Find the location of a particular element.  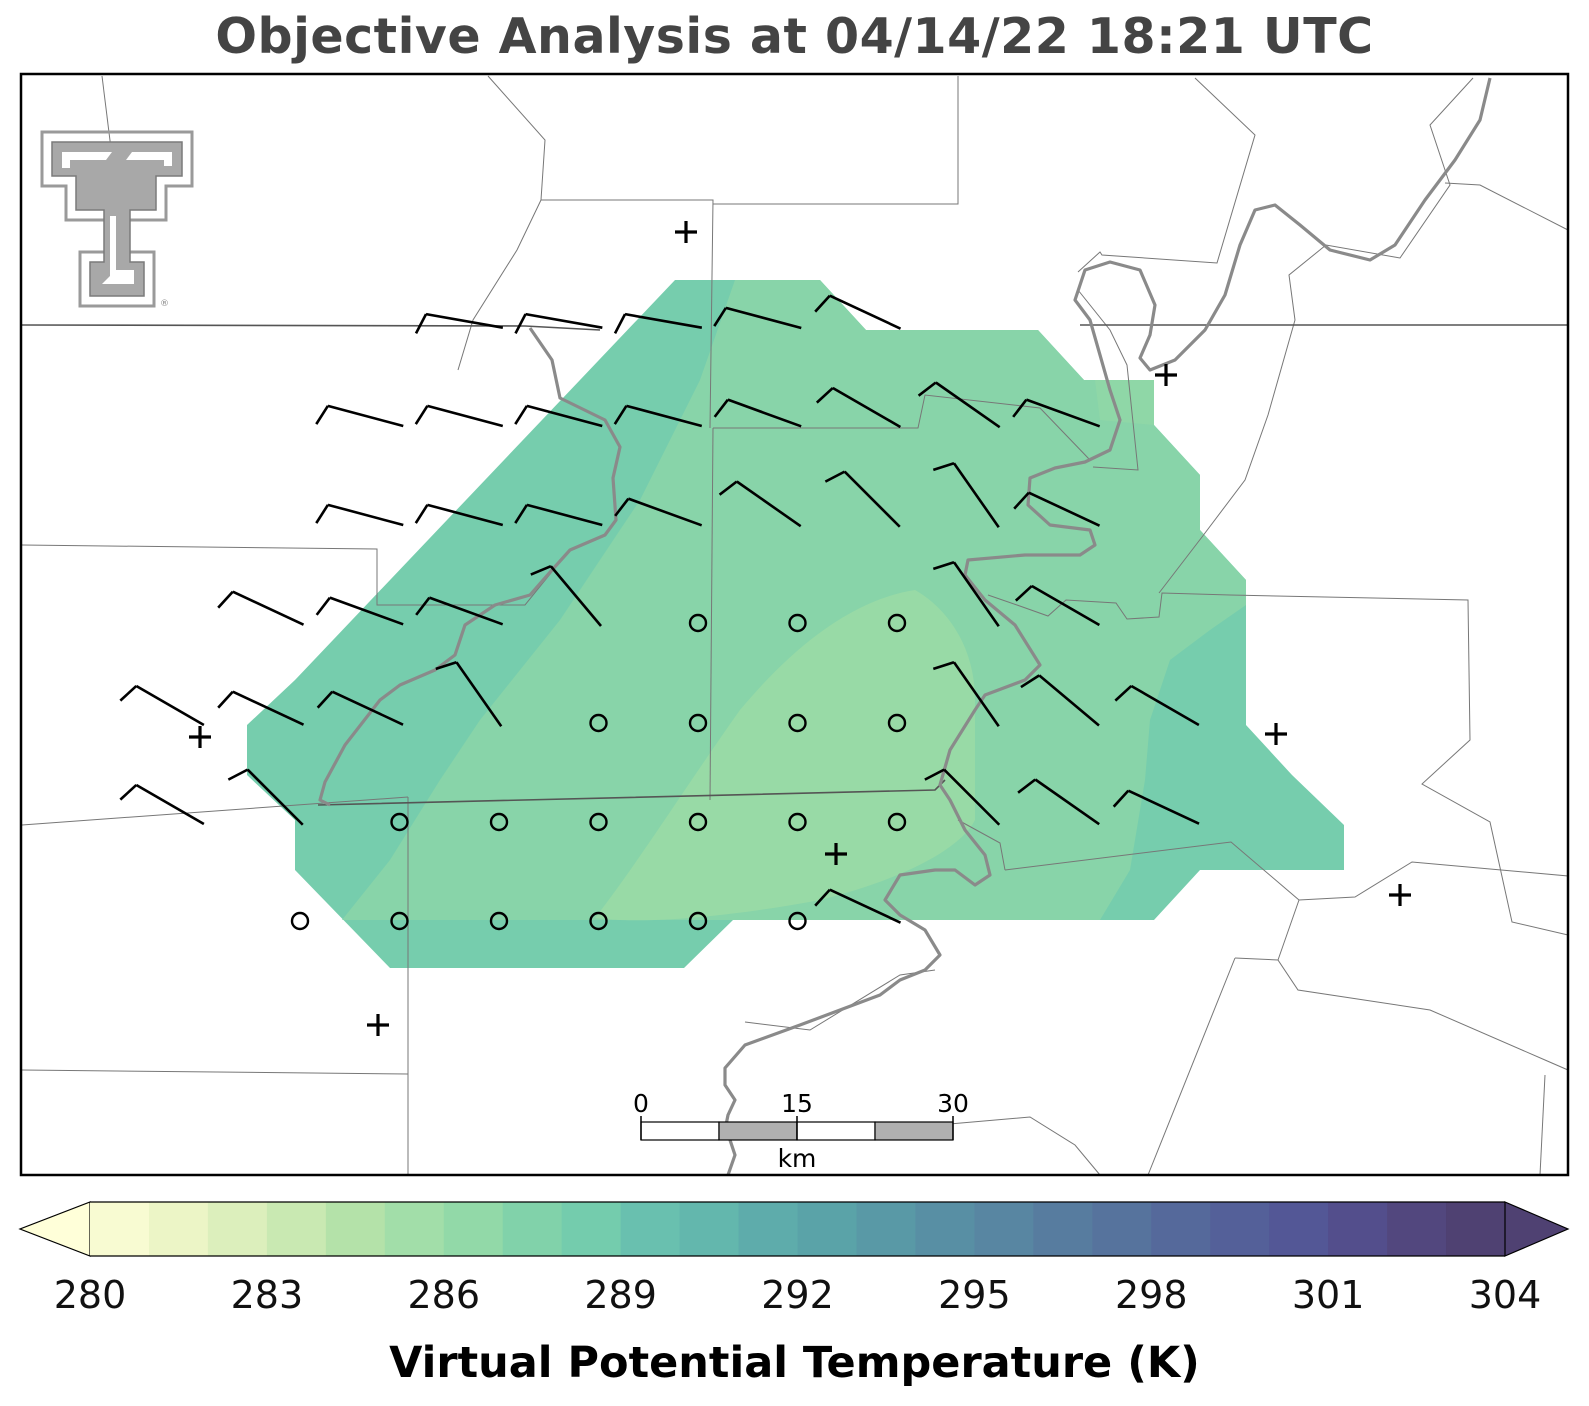

colorbar-tick-label: 286 is located at coordinates (443, 1295).